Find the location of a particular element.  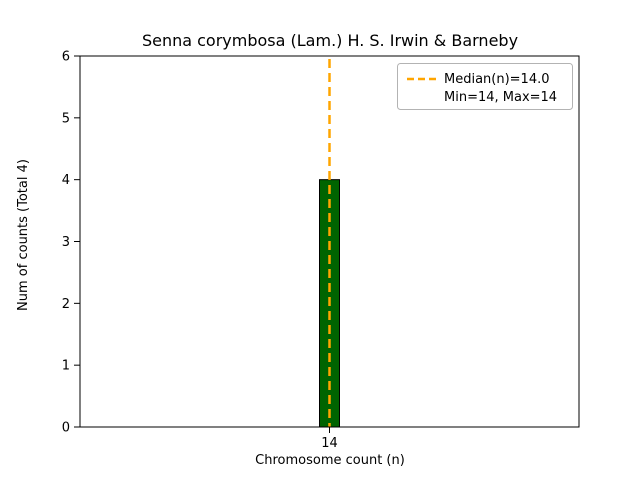

legend: Median(n)=14.0 Min=14, Max=14 is located at coordinates (485, 86).